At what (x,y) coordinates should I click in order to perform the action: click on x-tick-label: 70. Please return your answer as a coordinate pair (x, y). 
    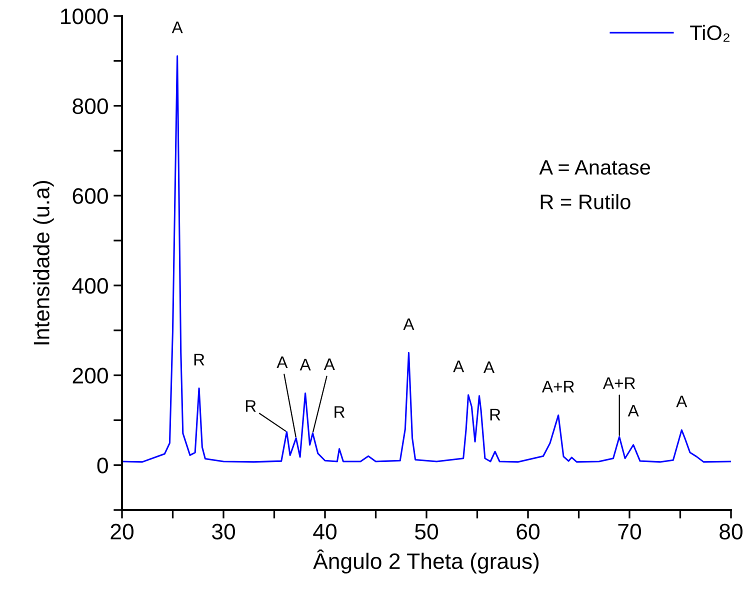
    Looking at the image, I should click on (629, 532).